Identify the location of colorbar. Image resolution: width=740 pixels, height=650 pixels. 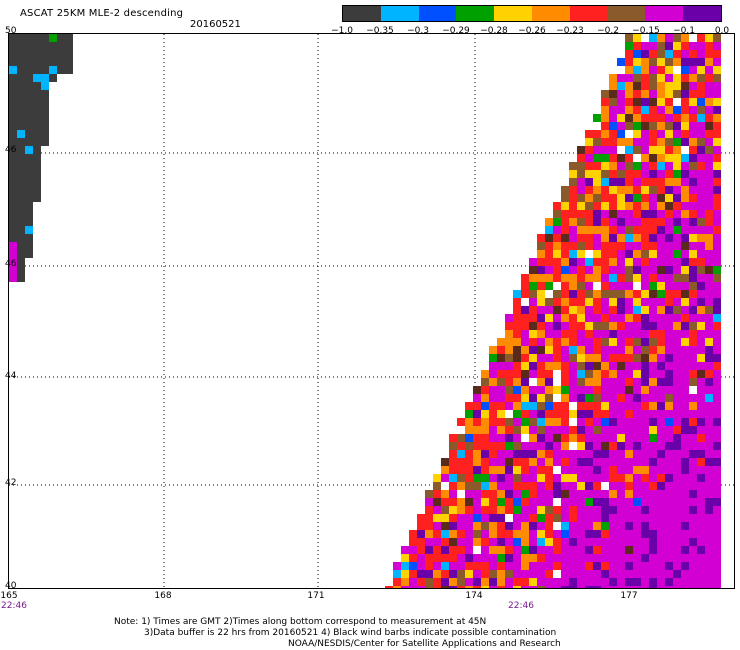
(532, 13).